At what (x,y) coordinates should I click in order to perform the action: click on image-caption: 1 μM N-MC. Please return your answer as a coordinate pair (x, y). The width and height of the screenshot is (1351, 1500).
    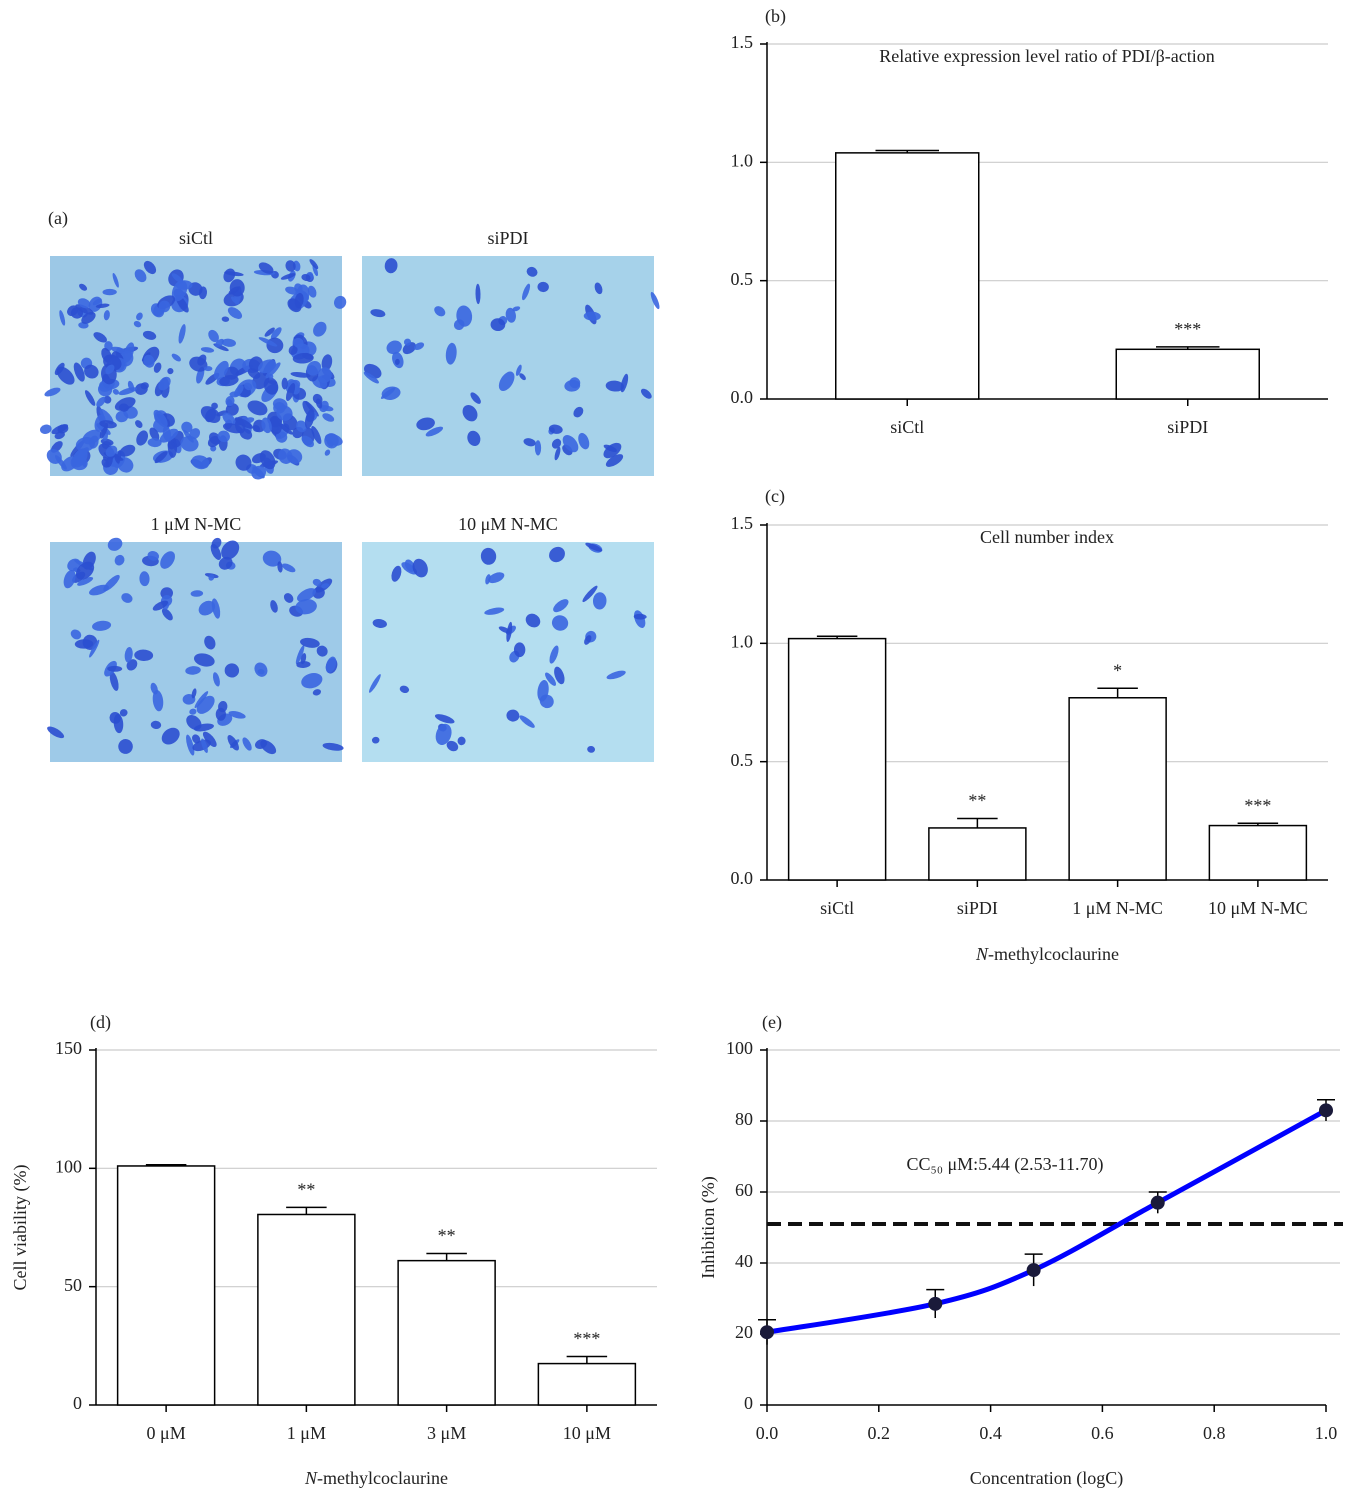
    Looking at the image, I should click on (196, 524).